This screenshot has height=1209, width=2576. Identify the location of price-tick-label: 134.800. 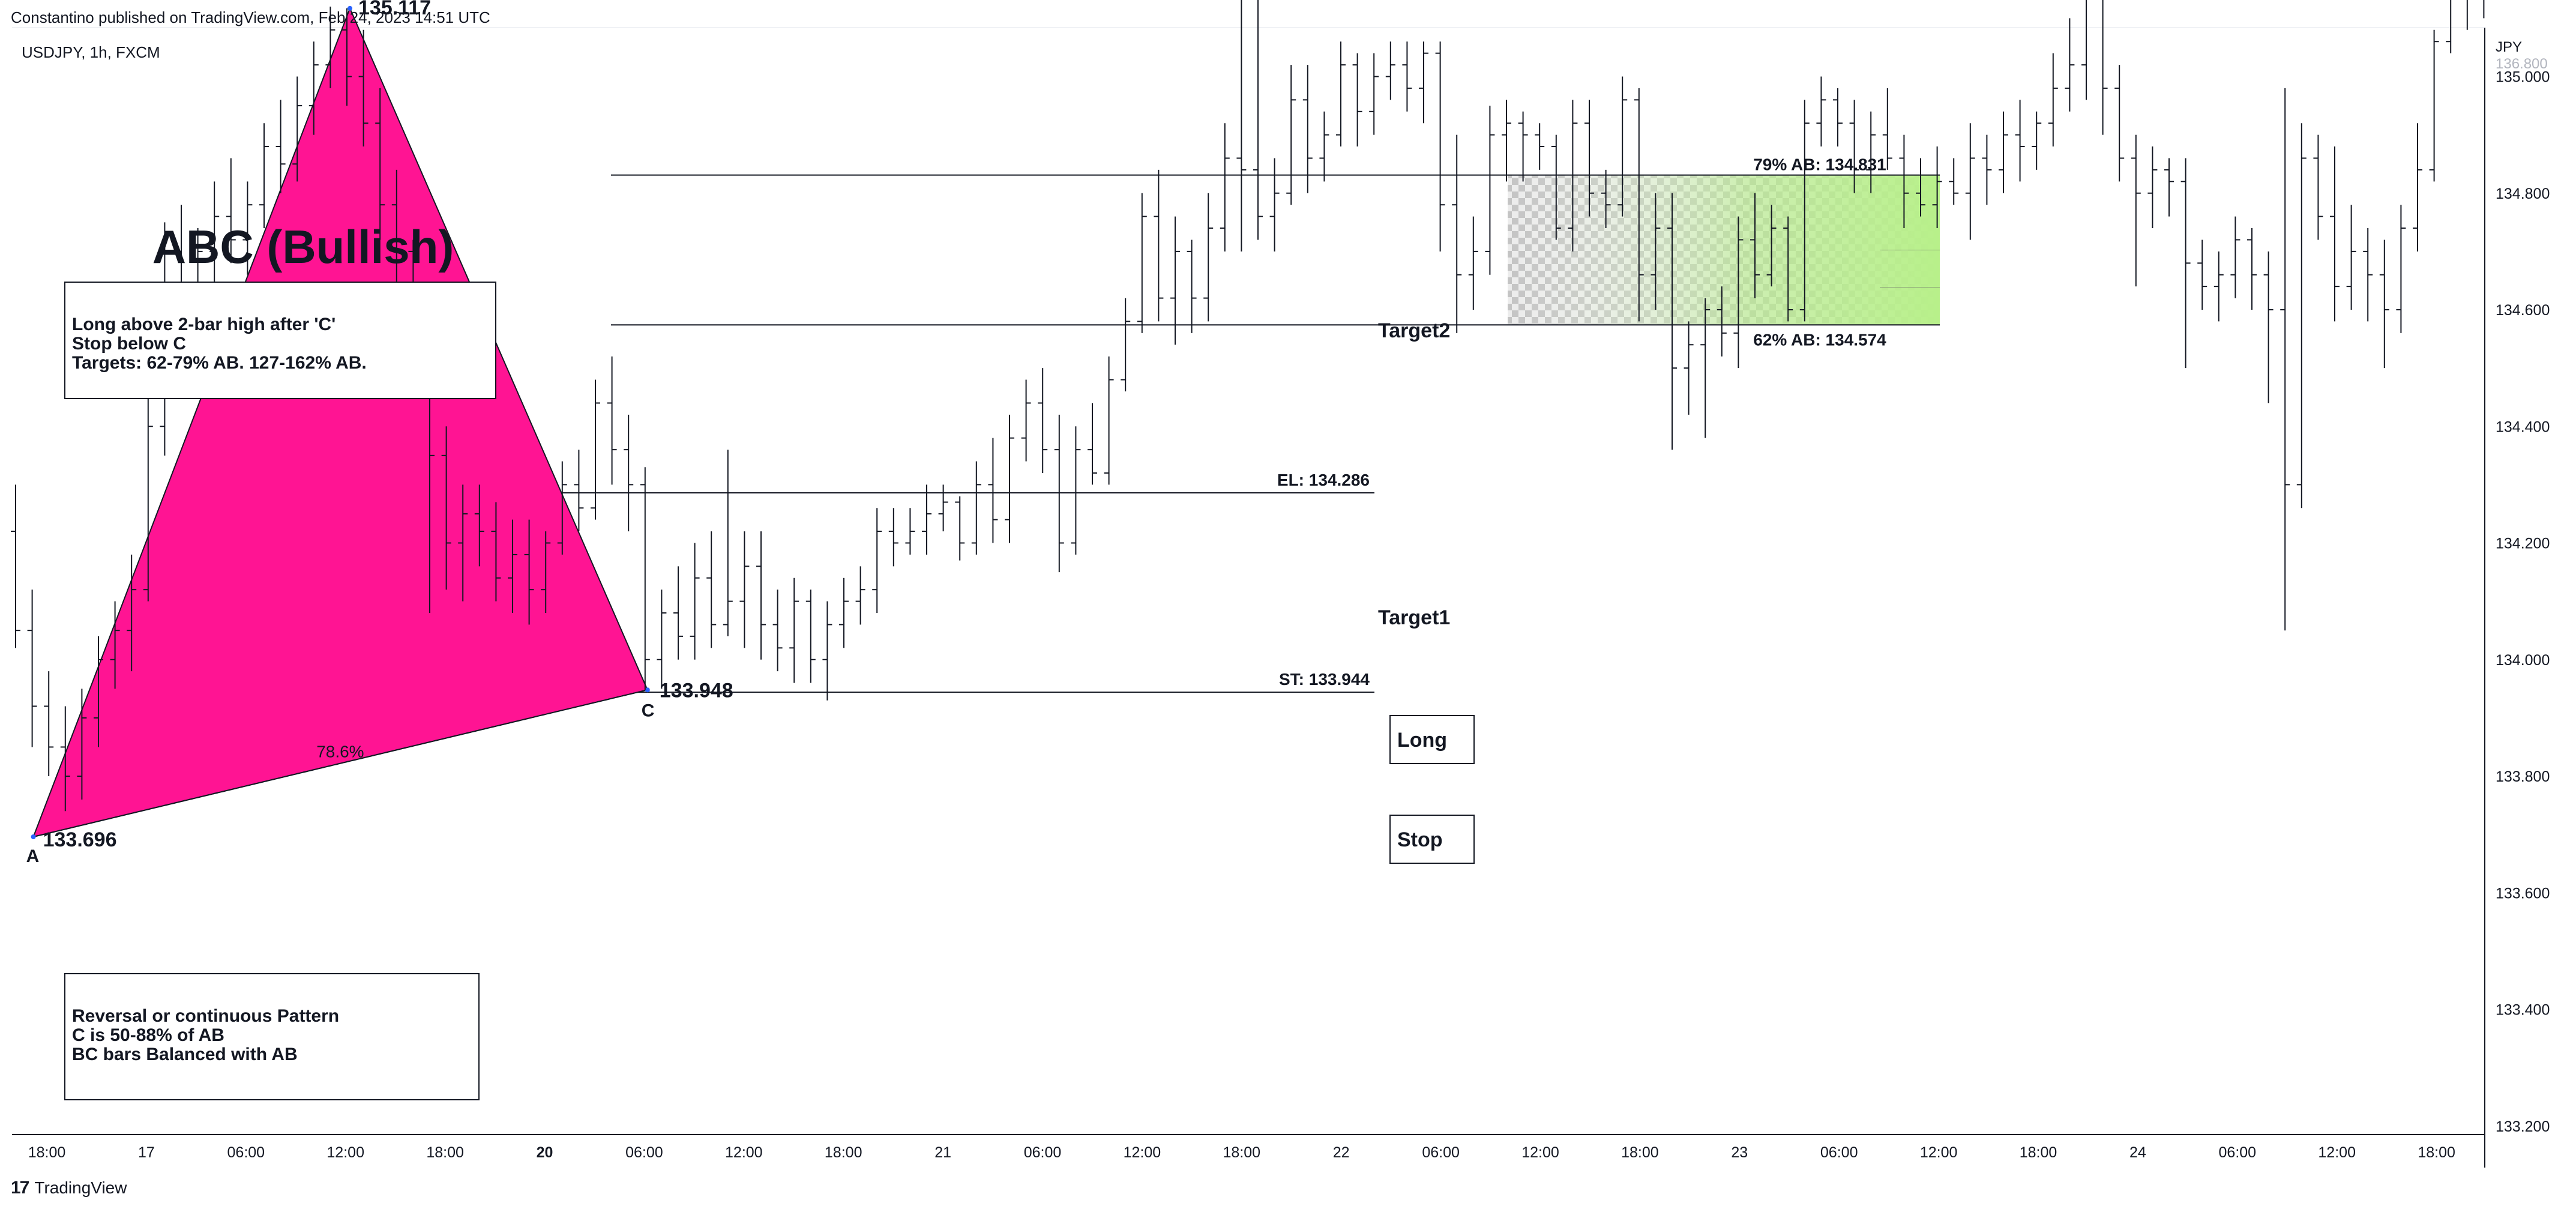
(2523, 193).